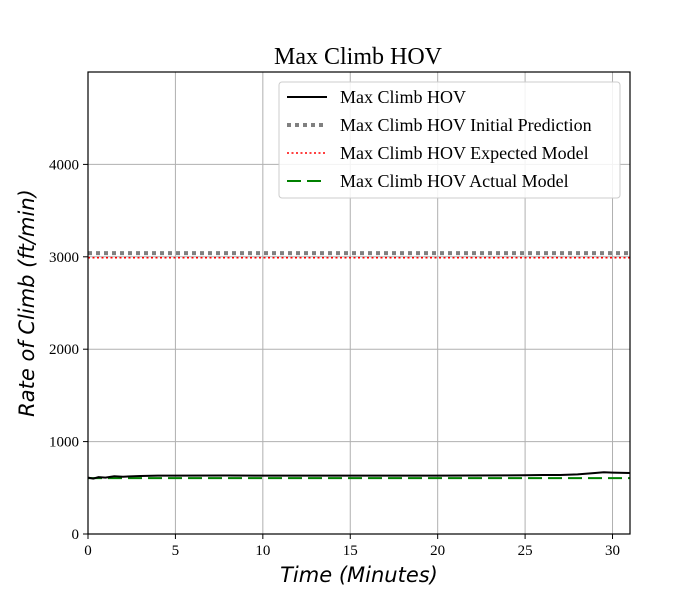 This screenshot has height=600, width=700. Describe the element at coordinates (464, 153) in the screenshot. I see `legend-label: Max Climb HOV Expected Model` at that location.